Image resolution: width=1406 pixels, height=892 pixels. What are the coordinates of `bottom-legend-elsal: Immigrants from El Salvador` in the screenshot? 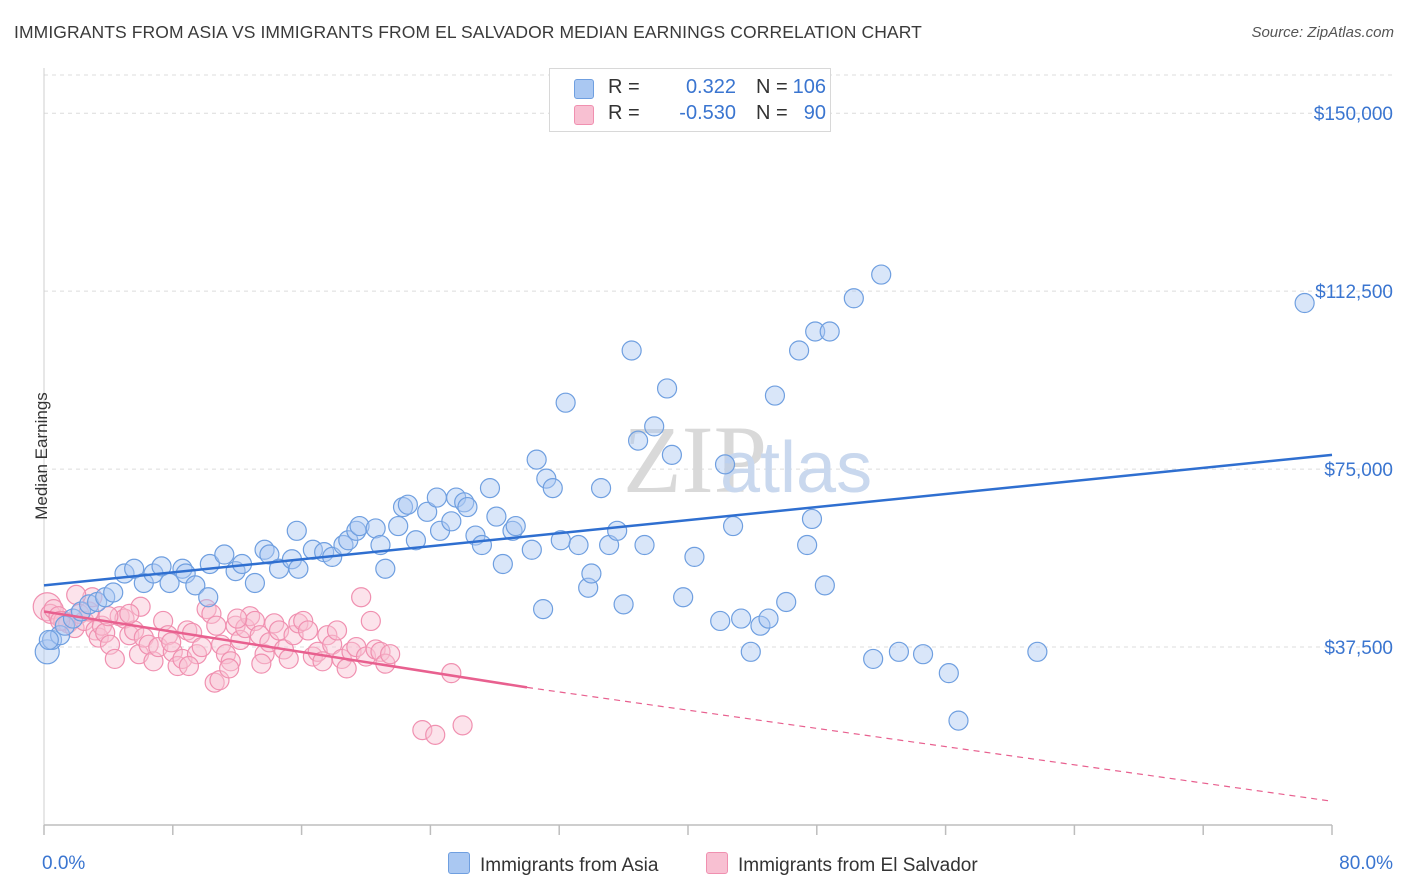 It's located at (842, 864).